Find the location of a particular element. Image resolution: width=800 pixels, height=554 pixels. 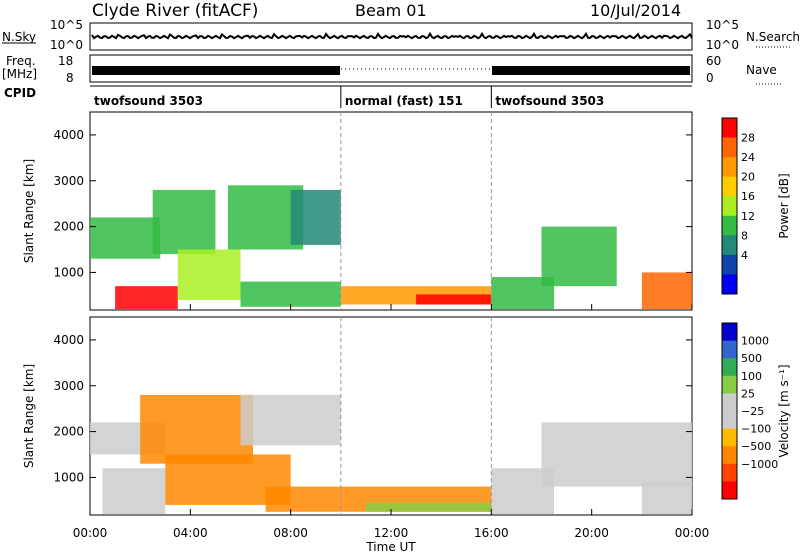

colorbar-tick-label: 1000 is located at coordinates (755, 341).